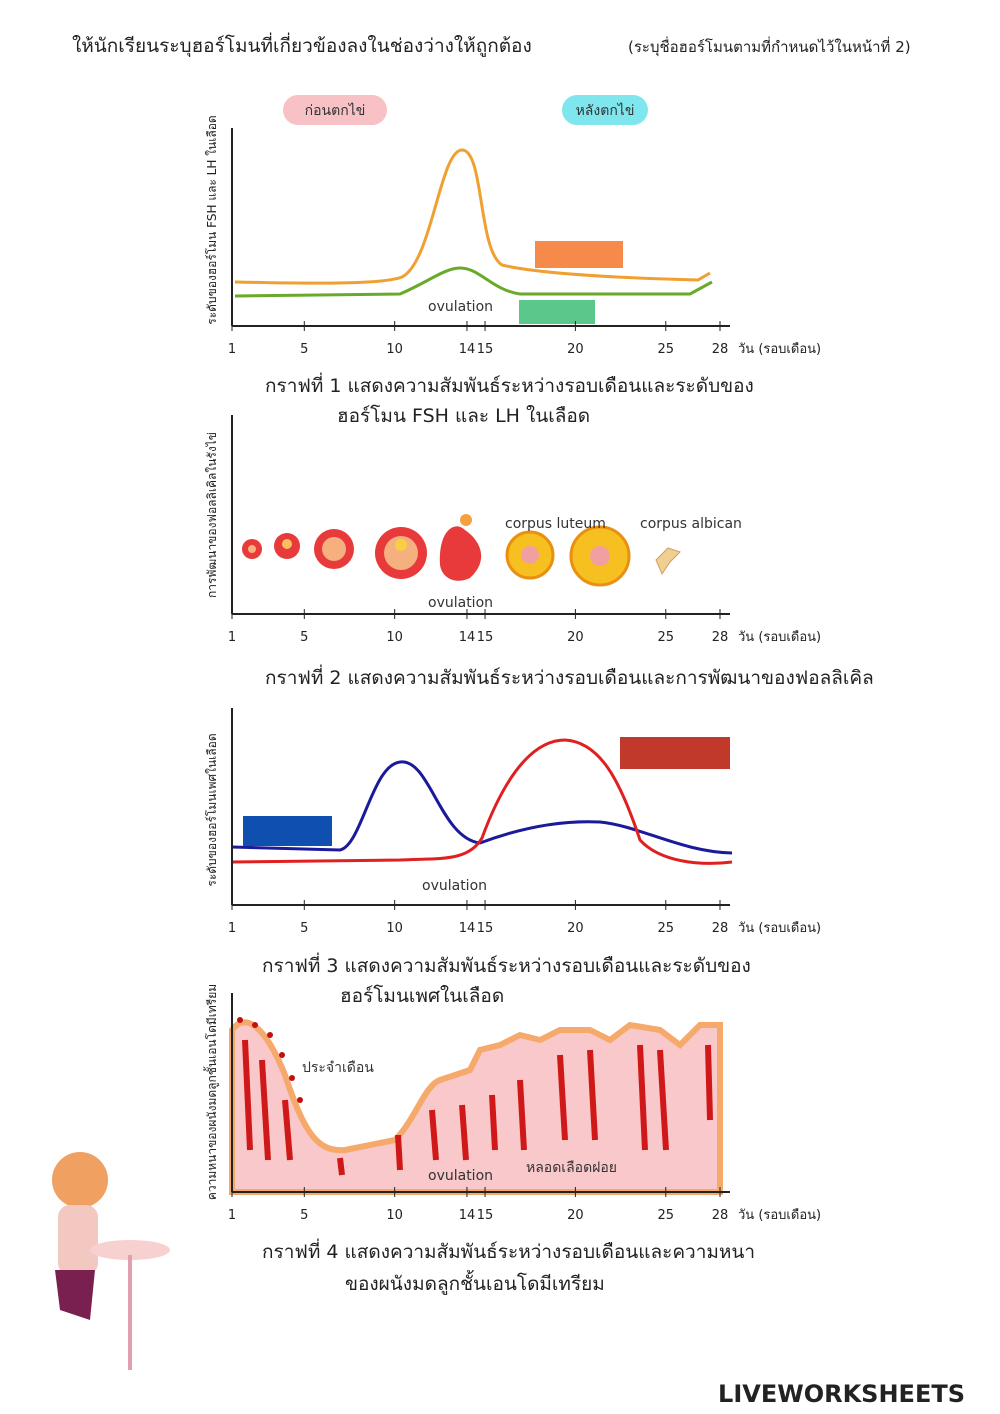 This screenshot has width=1000, height=1414. Describe the element at coordinates (691, 524) in the screenshot. I see `graph-label: corpus albican` at that location.